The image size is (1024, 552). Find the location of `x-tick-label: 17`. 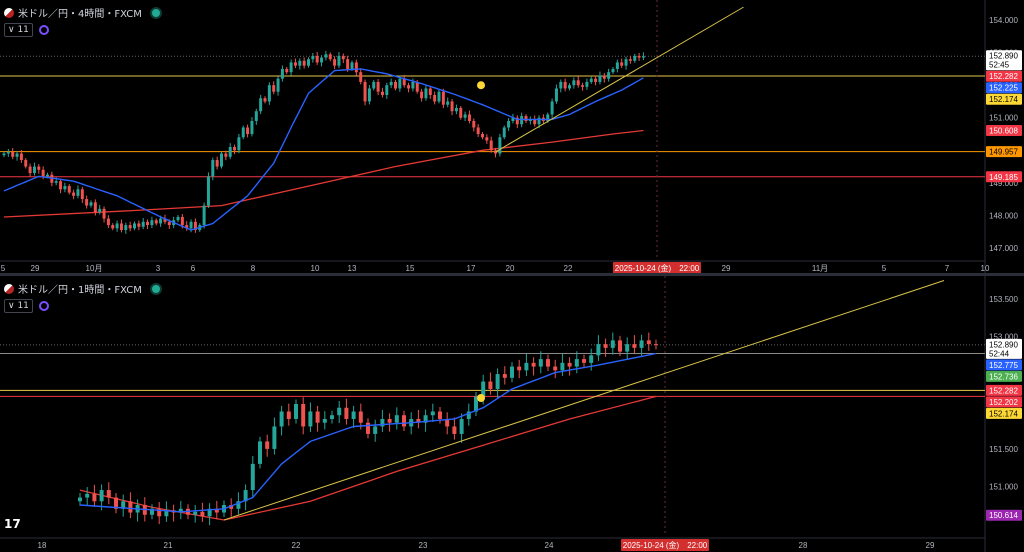

x-tick-label: 17 is located at coordinates (471, 268).